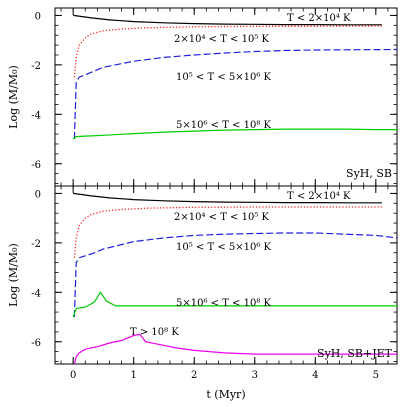 This screenshot has height=407, width=407. What do you see at coordinates (225, 394) in the screenshot?
I see `x-axis-label: t (Myr)` at bounding box center [225, 394].